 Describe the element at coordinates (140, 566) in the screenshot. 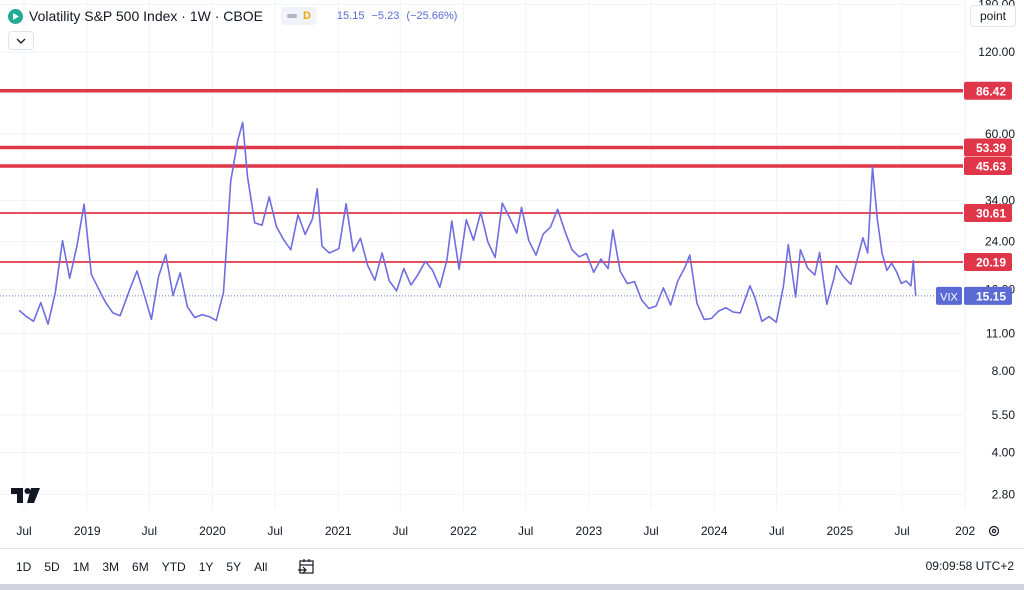

I see `range-button-6m: 6M` at that location.